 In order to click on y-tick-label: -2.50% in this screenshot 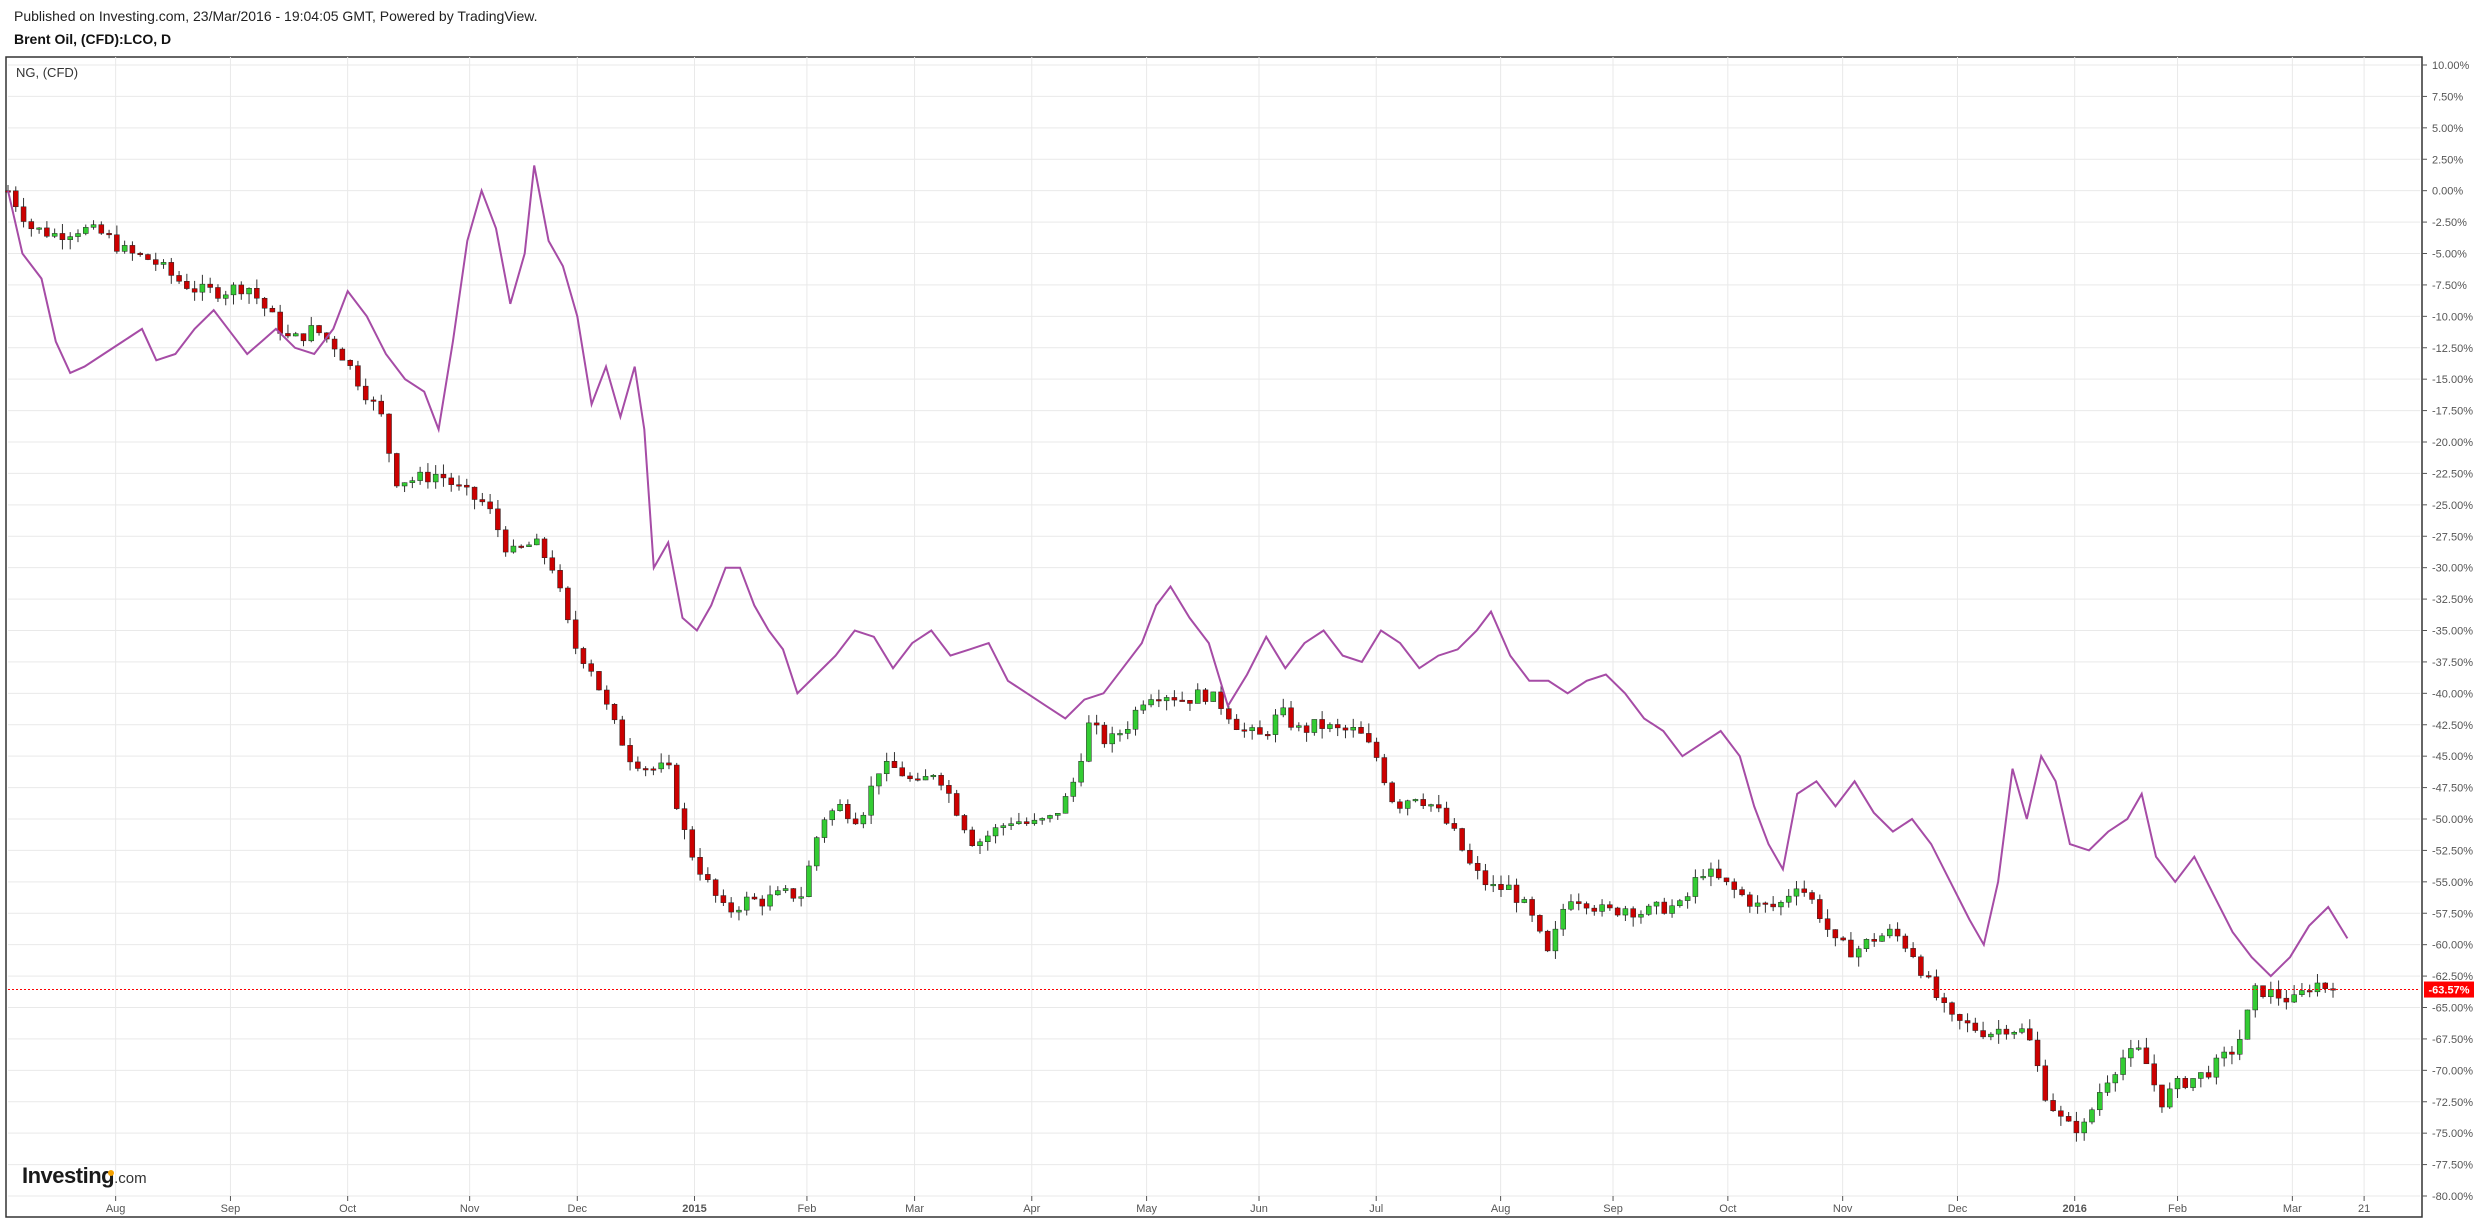, I will do `click(2449, 223)`.